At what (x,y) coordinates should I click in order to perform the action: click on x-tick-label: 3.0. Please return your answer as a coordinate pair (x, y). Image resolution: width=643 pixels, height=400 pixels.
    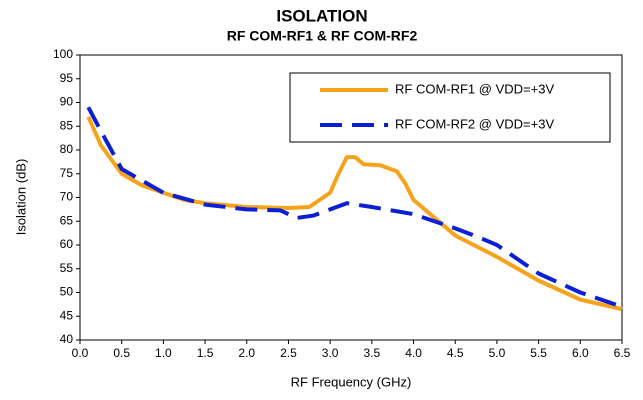
    Looking at the image, I should click on (330, 353).